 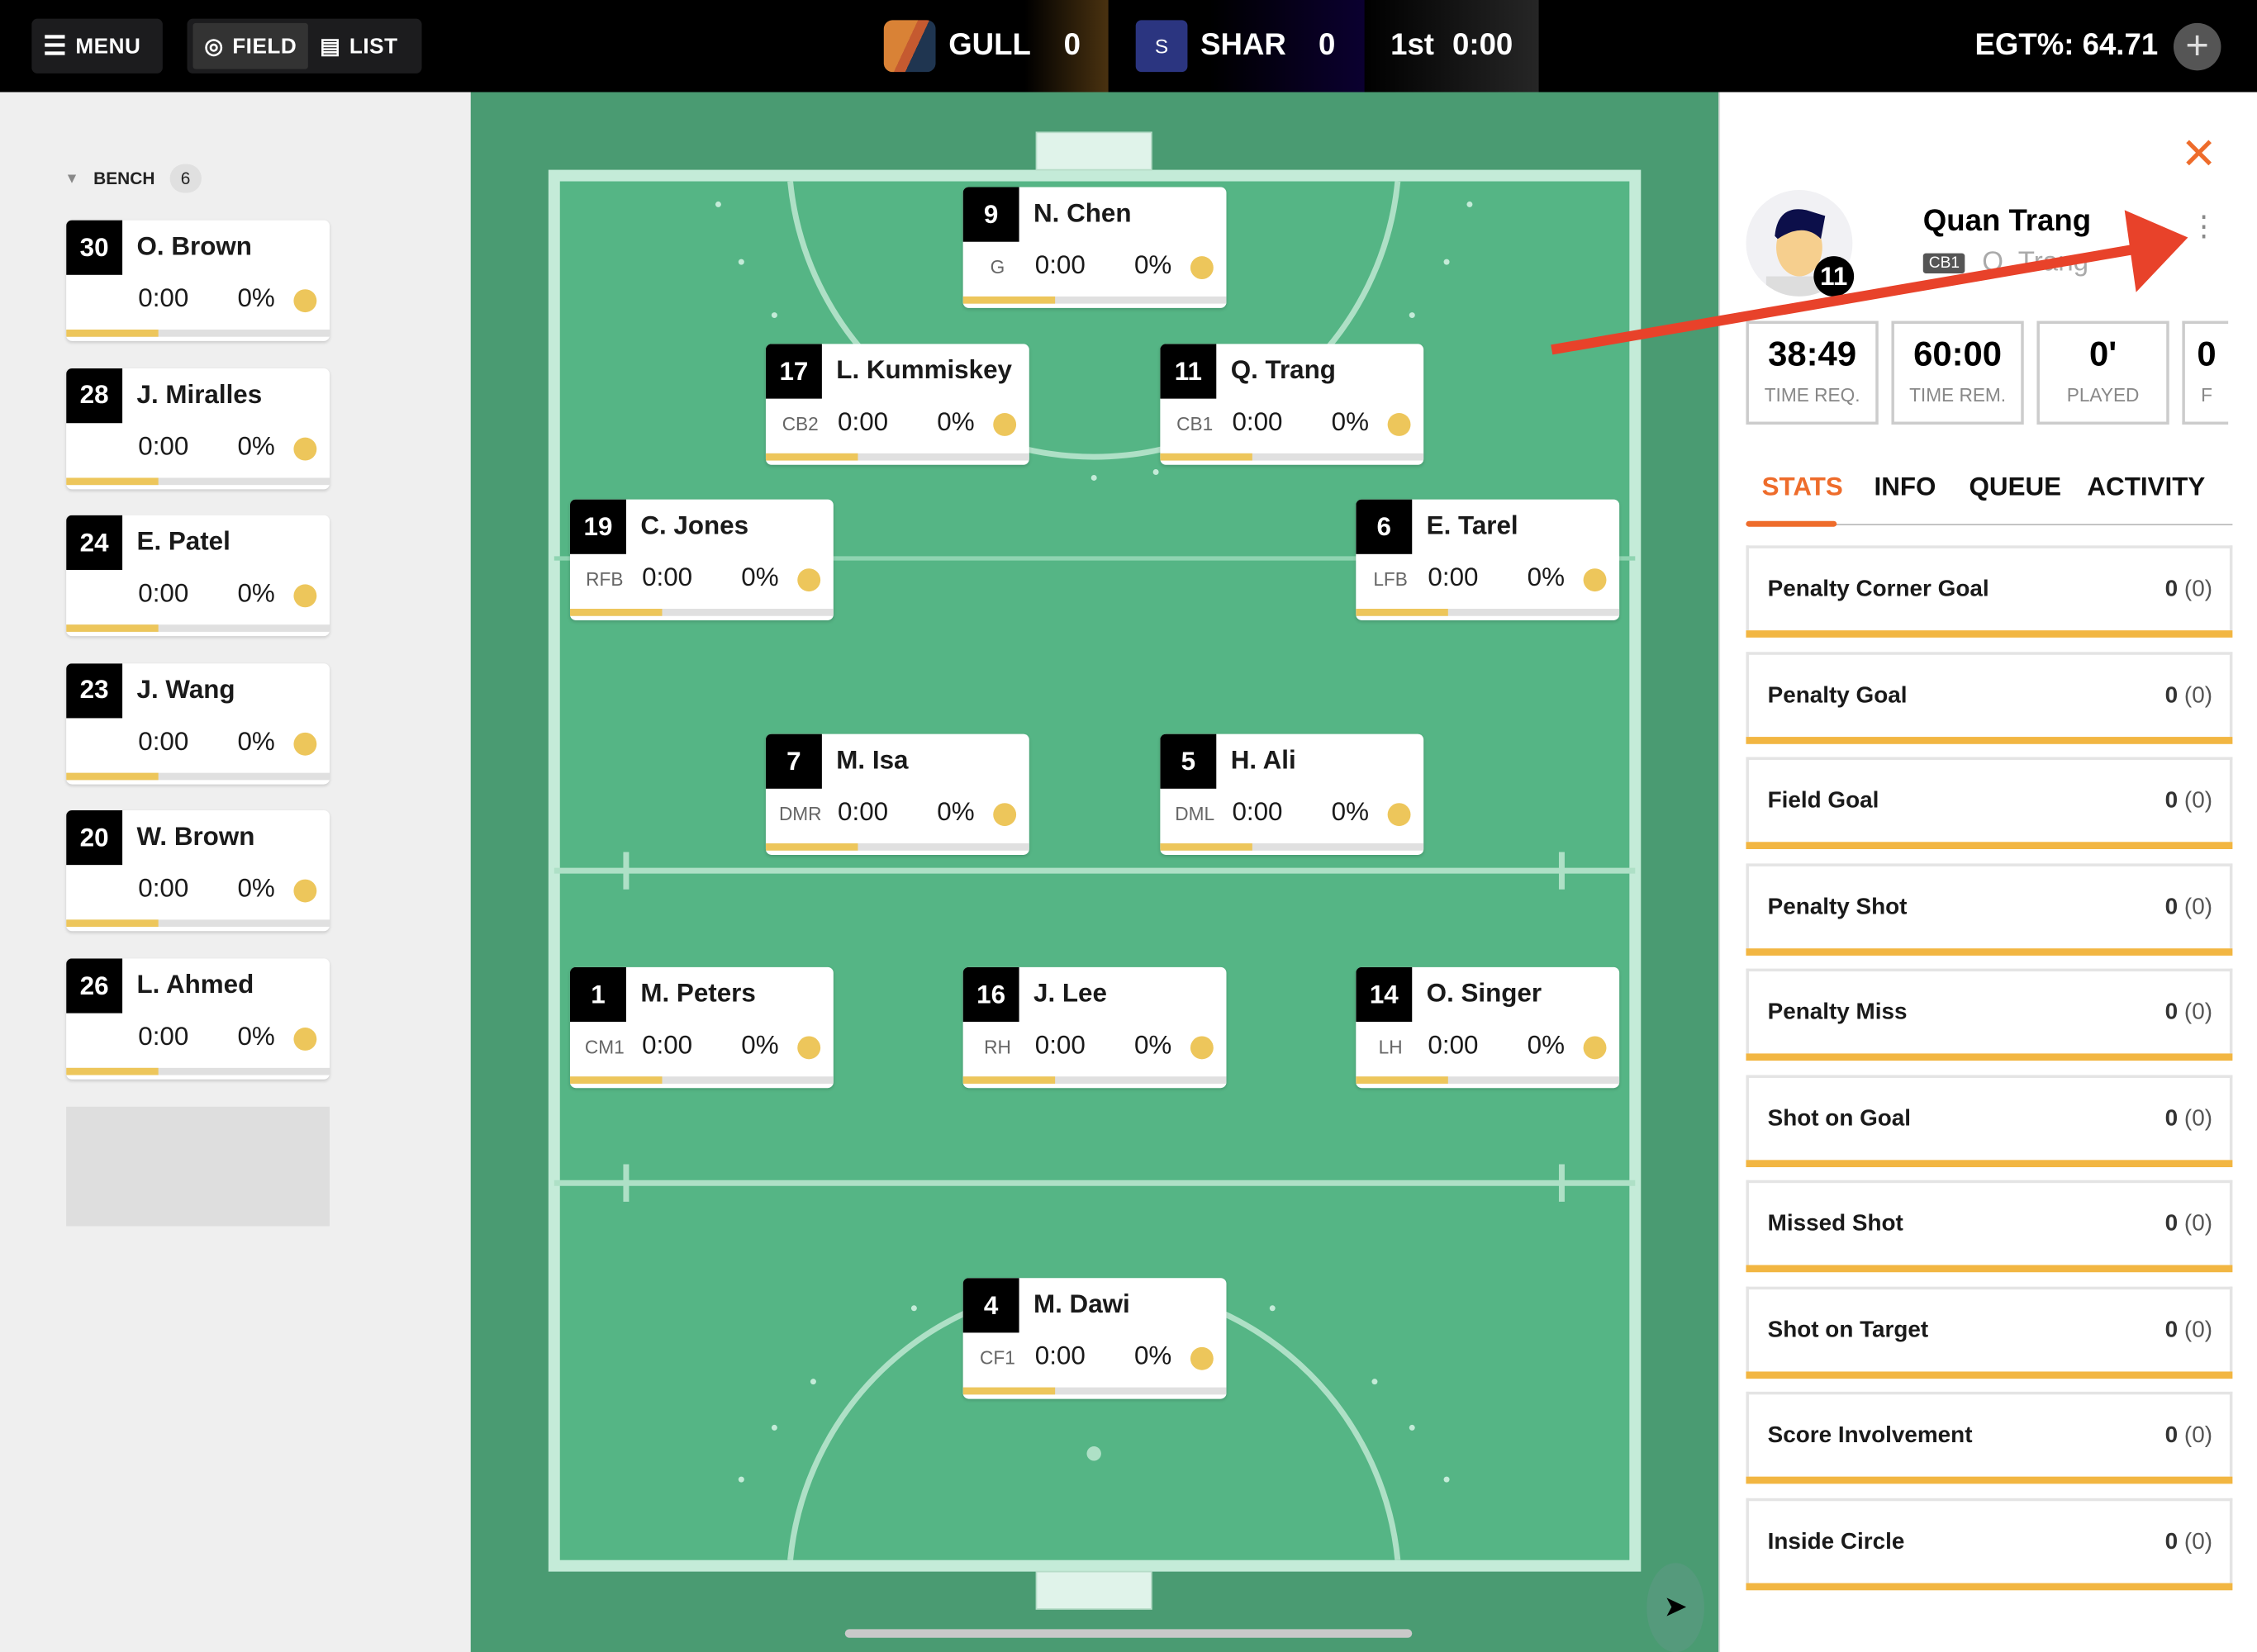 What do you see at coordinates (701, 559) in the screenshot?
I see `player-card: 19 C. Jones RFB 0:00 0%` at bounding box center [701, 559].